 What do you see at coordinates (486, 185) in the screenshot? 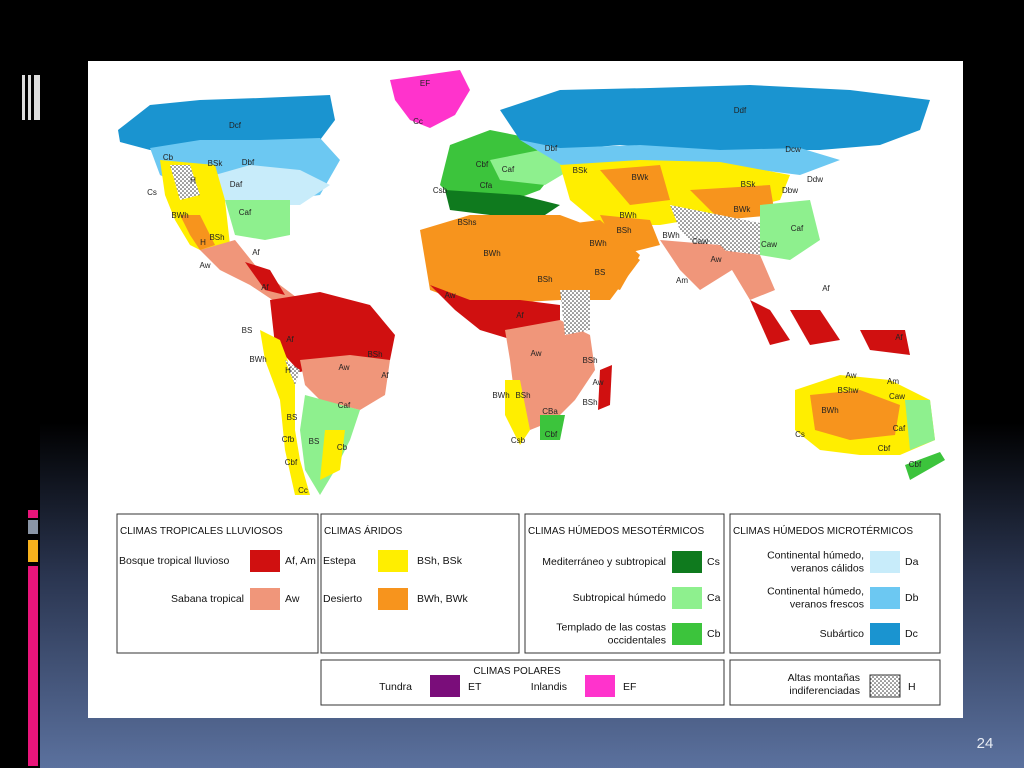
I see `map-label: Cfa` at bounding box center [486, 185].